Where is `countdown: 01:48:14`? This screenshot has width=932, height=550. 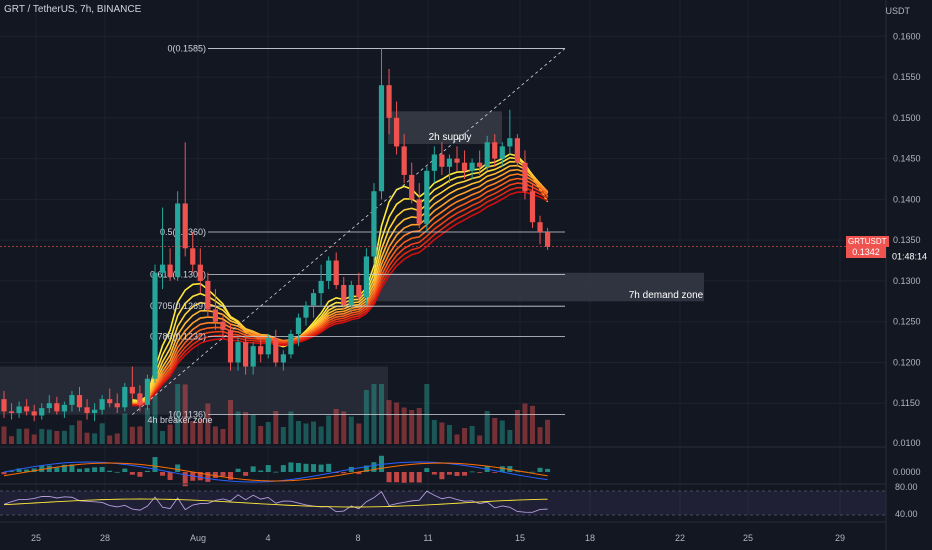 countdown: 01:48:14 is located at coordinates (909, 257).